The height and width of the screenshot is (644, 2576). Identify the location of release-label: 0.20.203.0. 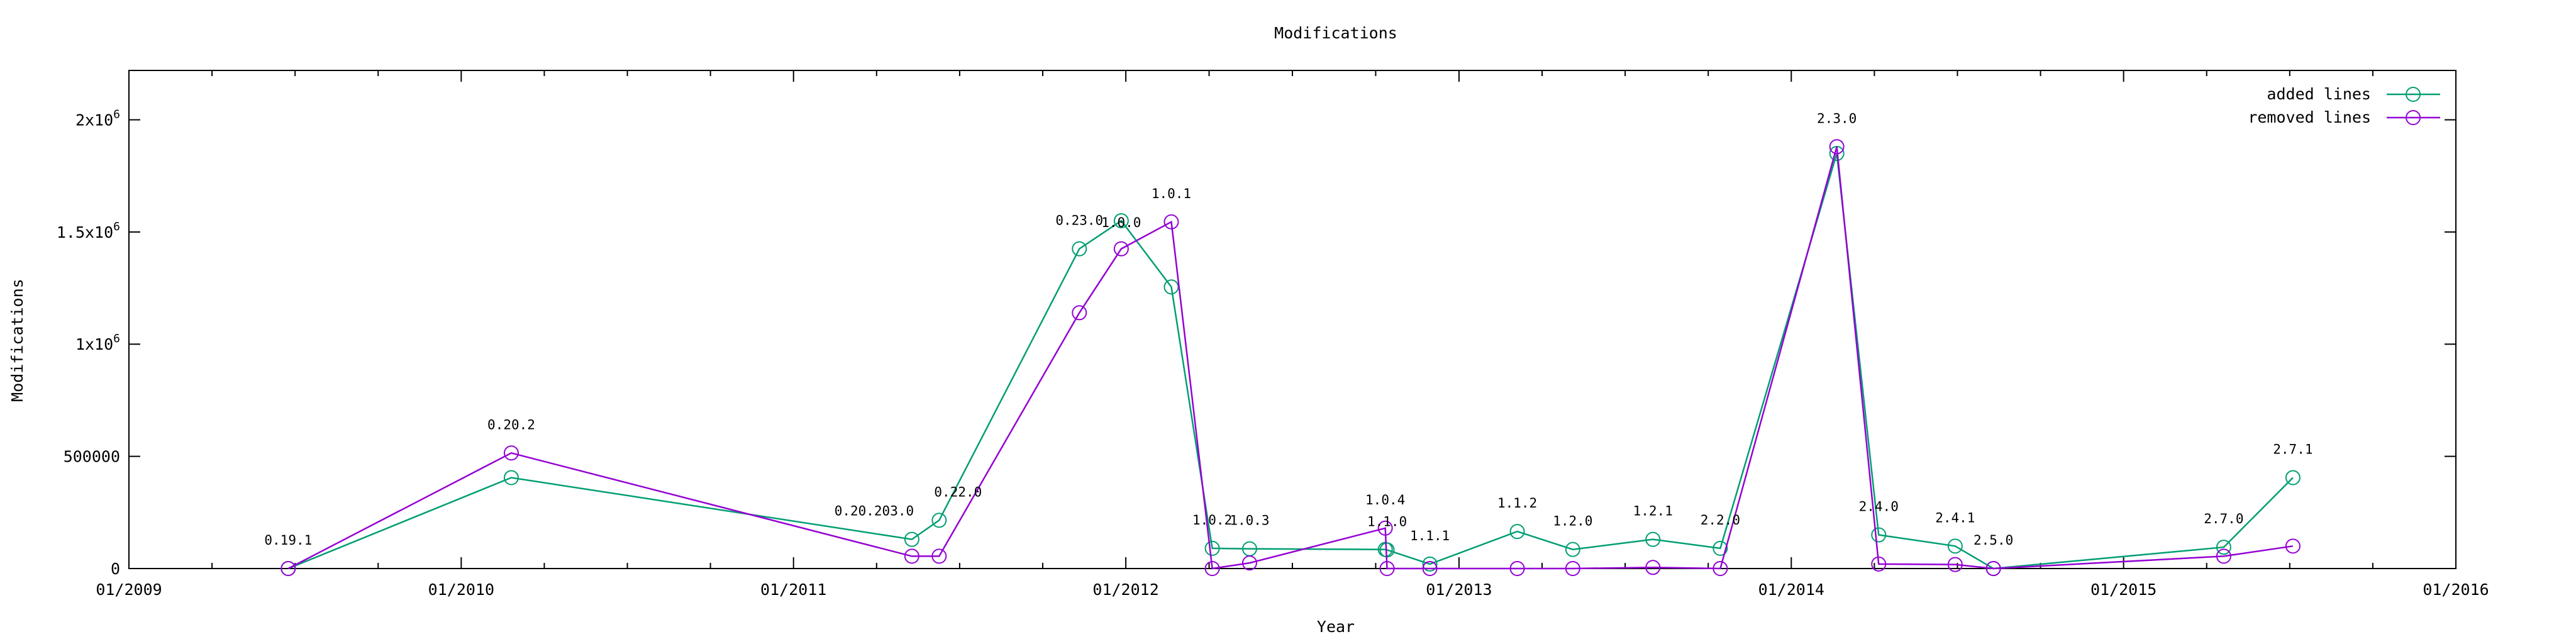
(874, 511).